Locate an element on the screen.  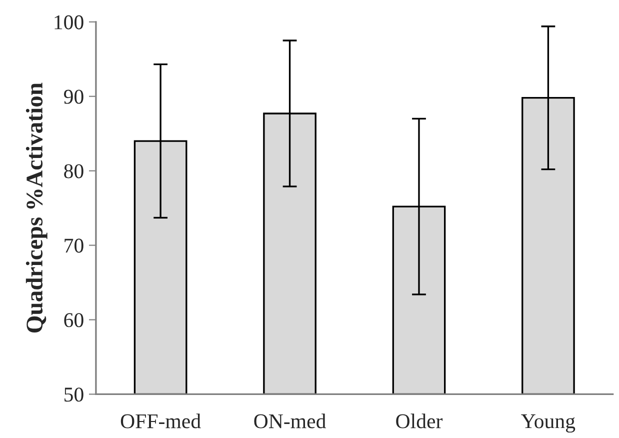
y-tick-label: 100 is located at coordinates (69, 22).